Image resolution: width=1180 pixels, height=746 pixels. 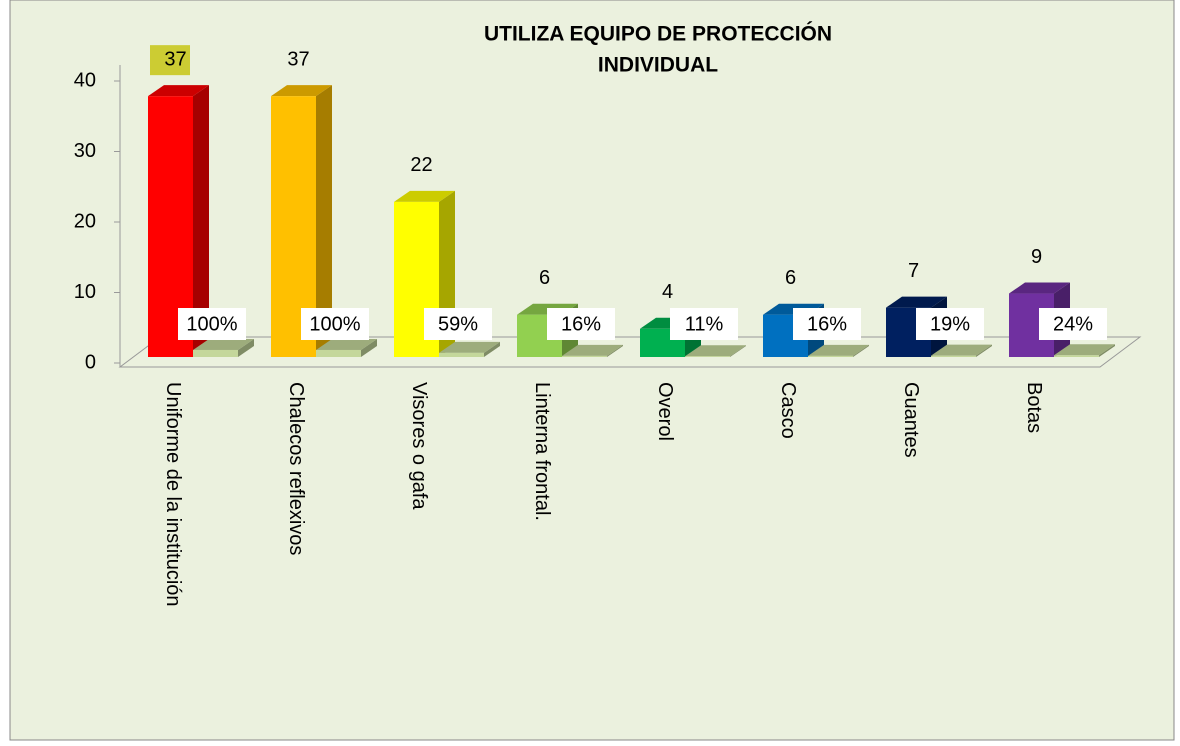 I want to click on x-tick-label: Overol, so click(x=665, y=411).